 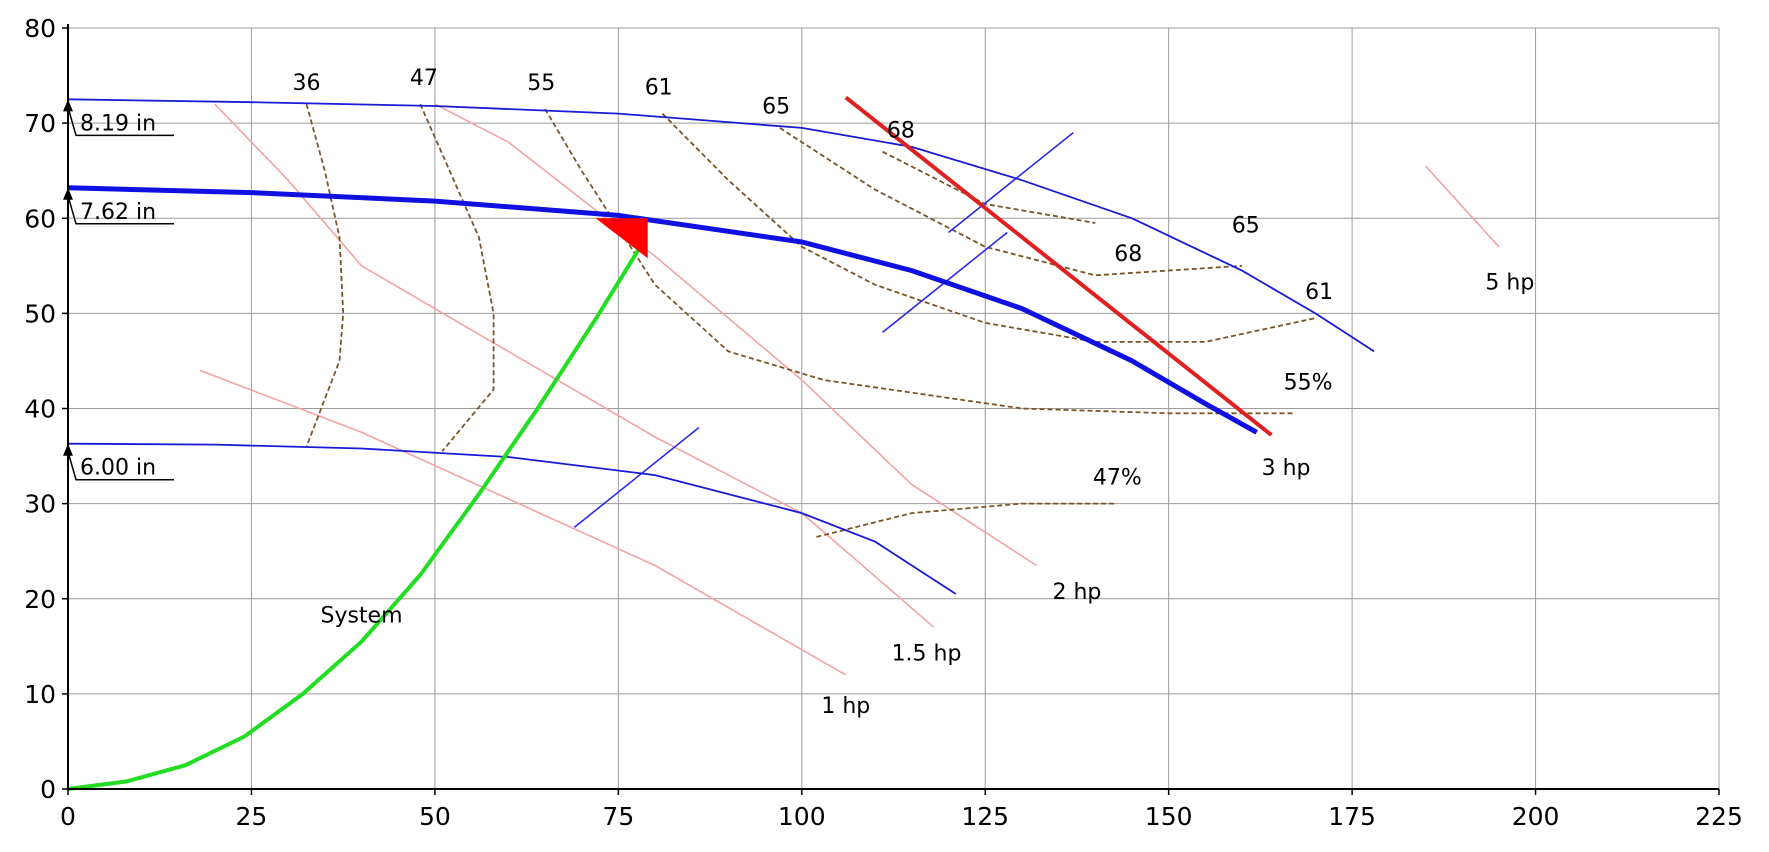 I want to click on annotation-label: 1.5 hp, so click(x=927, y=654).